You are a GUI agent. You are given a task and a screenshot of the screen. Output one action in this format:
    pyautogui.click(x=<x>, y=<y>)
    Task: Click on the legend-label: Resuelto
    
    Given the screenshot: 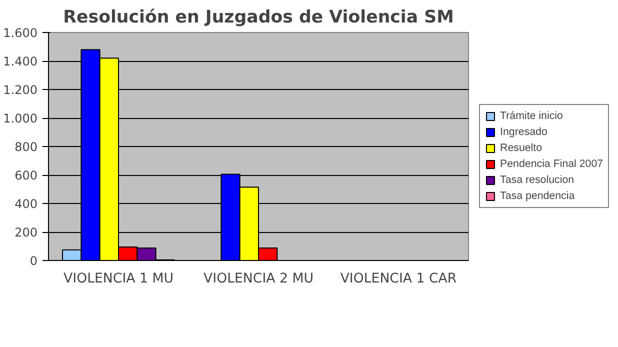 What is the action you would take?
    pyautogui.click(x=521, y=148)
    